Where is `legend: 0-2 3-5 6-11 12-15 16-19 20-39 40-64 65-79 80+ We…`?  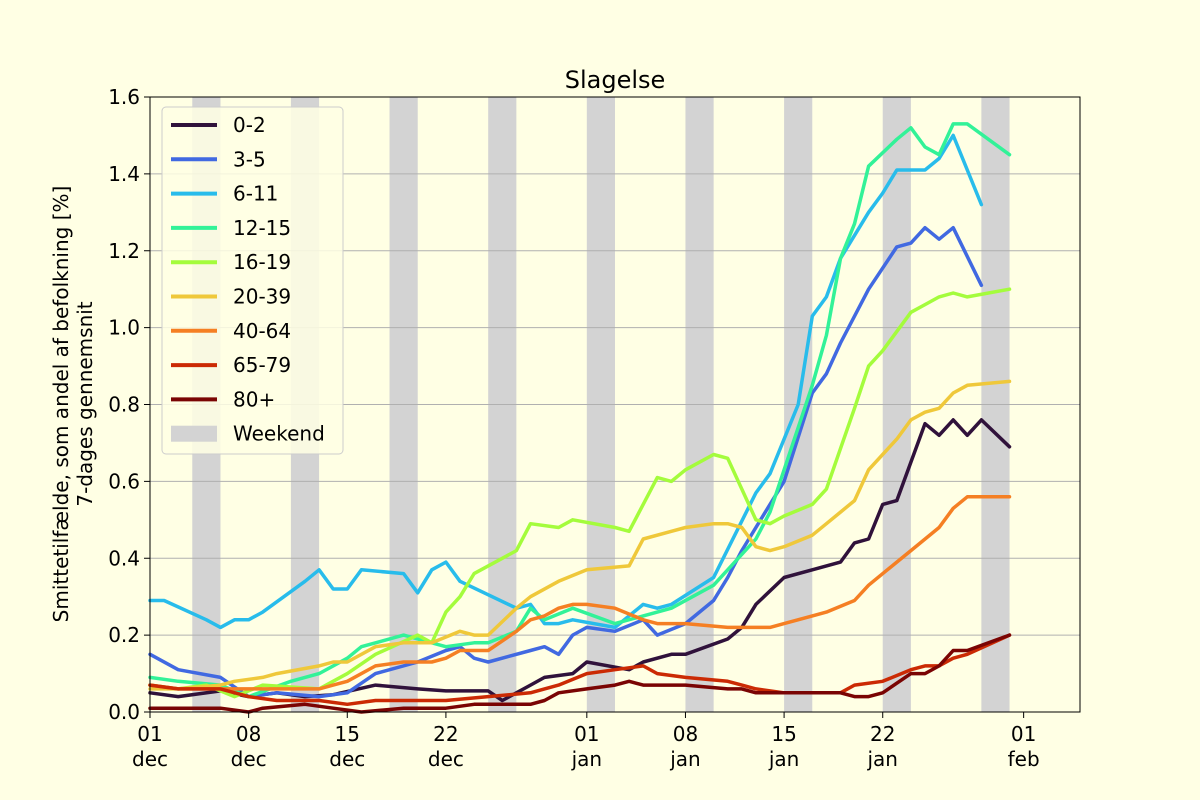 legend: 0-2 3-5 6-11 12-15 16-19 20-39 40-64 65-79 80+ We… is located at coordinates (252, 280).